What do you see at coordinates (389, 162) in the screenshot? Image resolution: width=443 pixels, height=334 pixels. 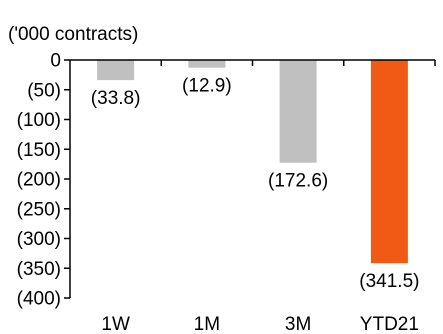 I see `bar-ytd21` at bounding box center [389, 162].